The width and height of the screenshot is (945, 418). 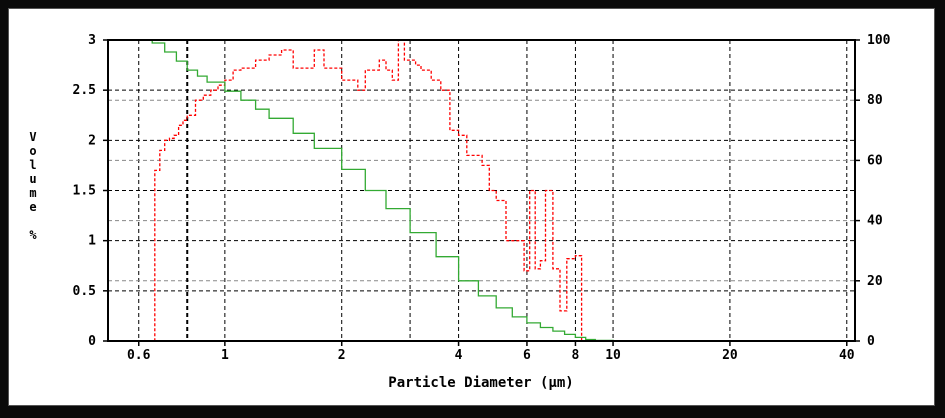 I want to click on y-axis-label-char: m, so click(x=32, y=193).